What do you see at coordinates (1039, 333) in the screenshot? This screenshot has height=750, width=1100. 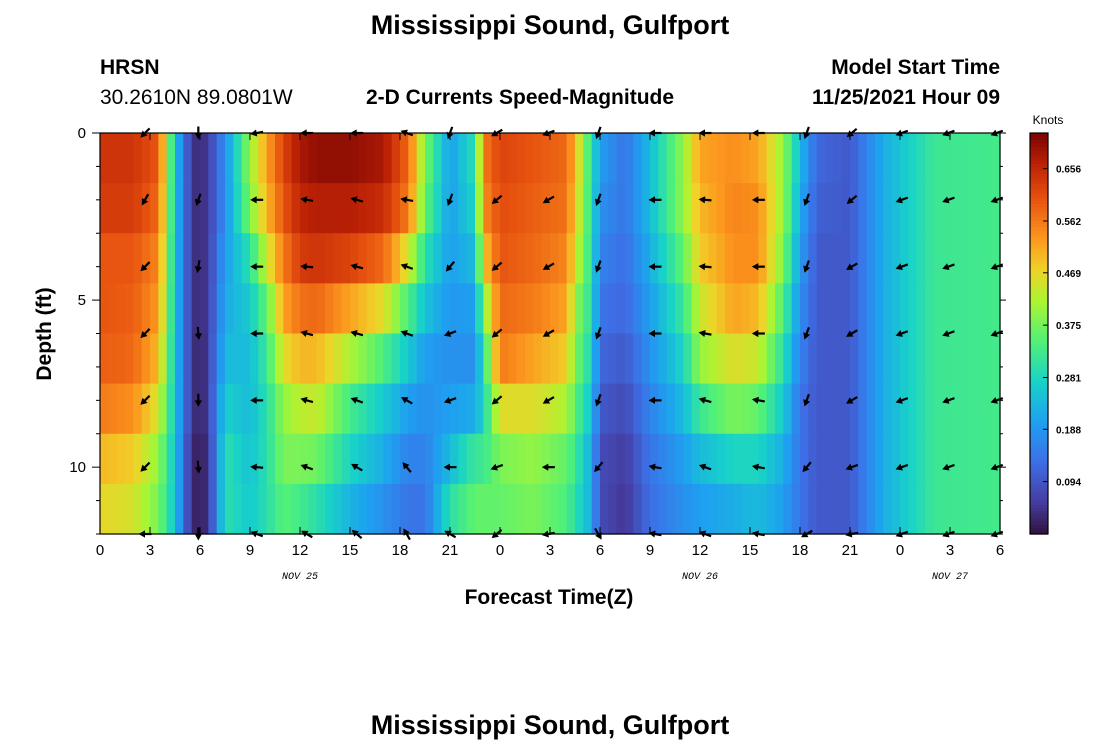 I see `colorbar-frame` at bounding box center [1039, 333].